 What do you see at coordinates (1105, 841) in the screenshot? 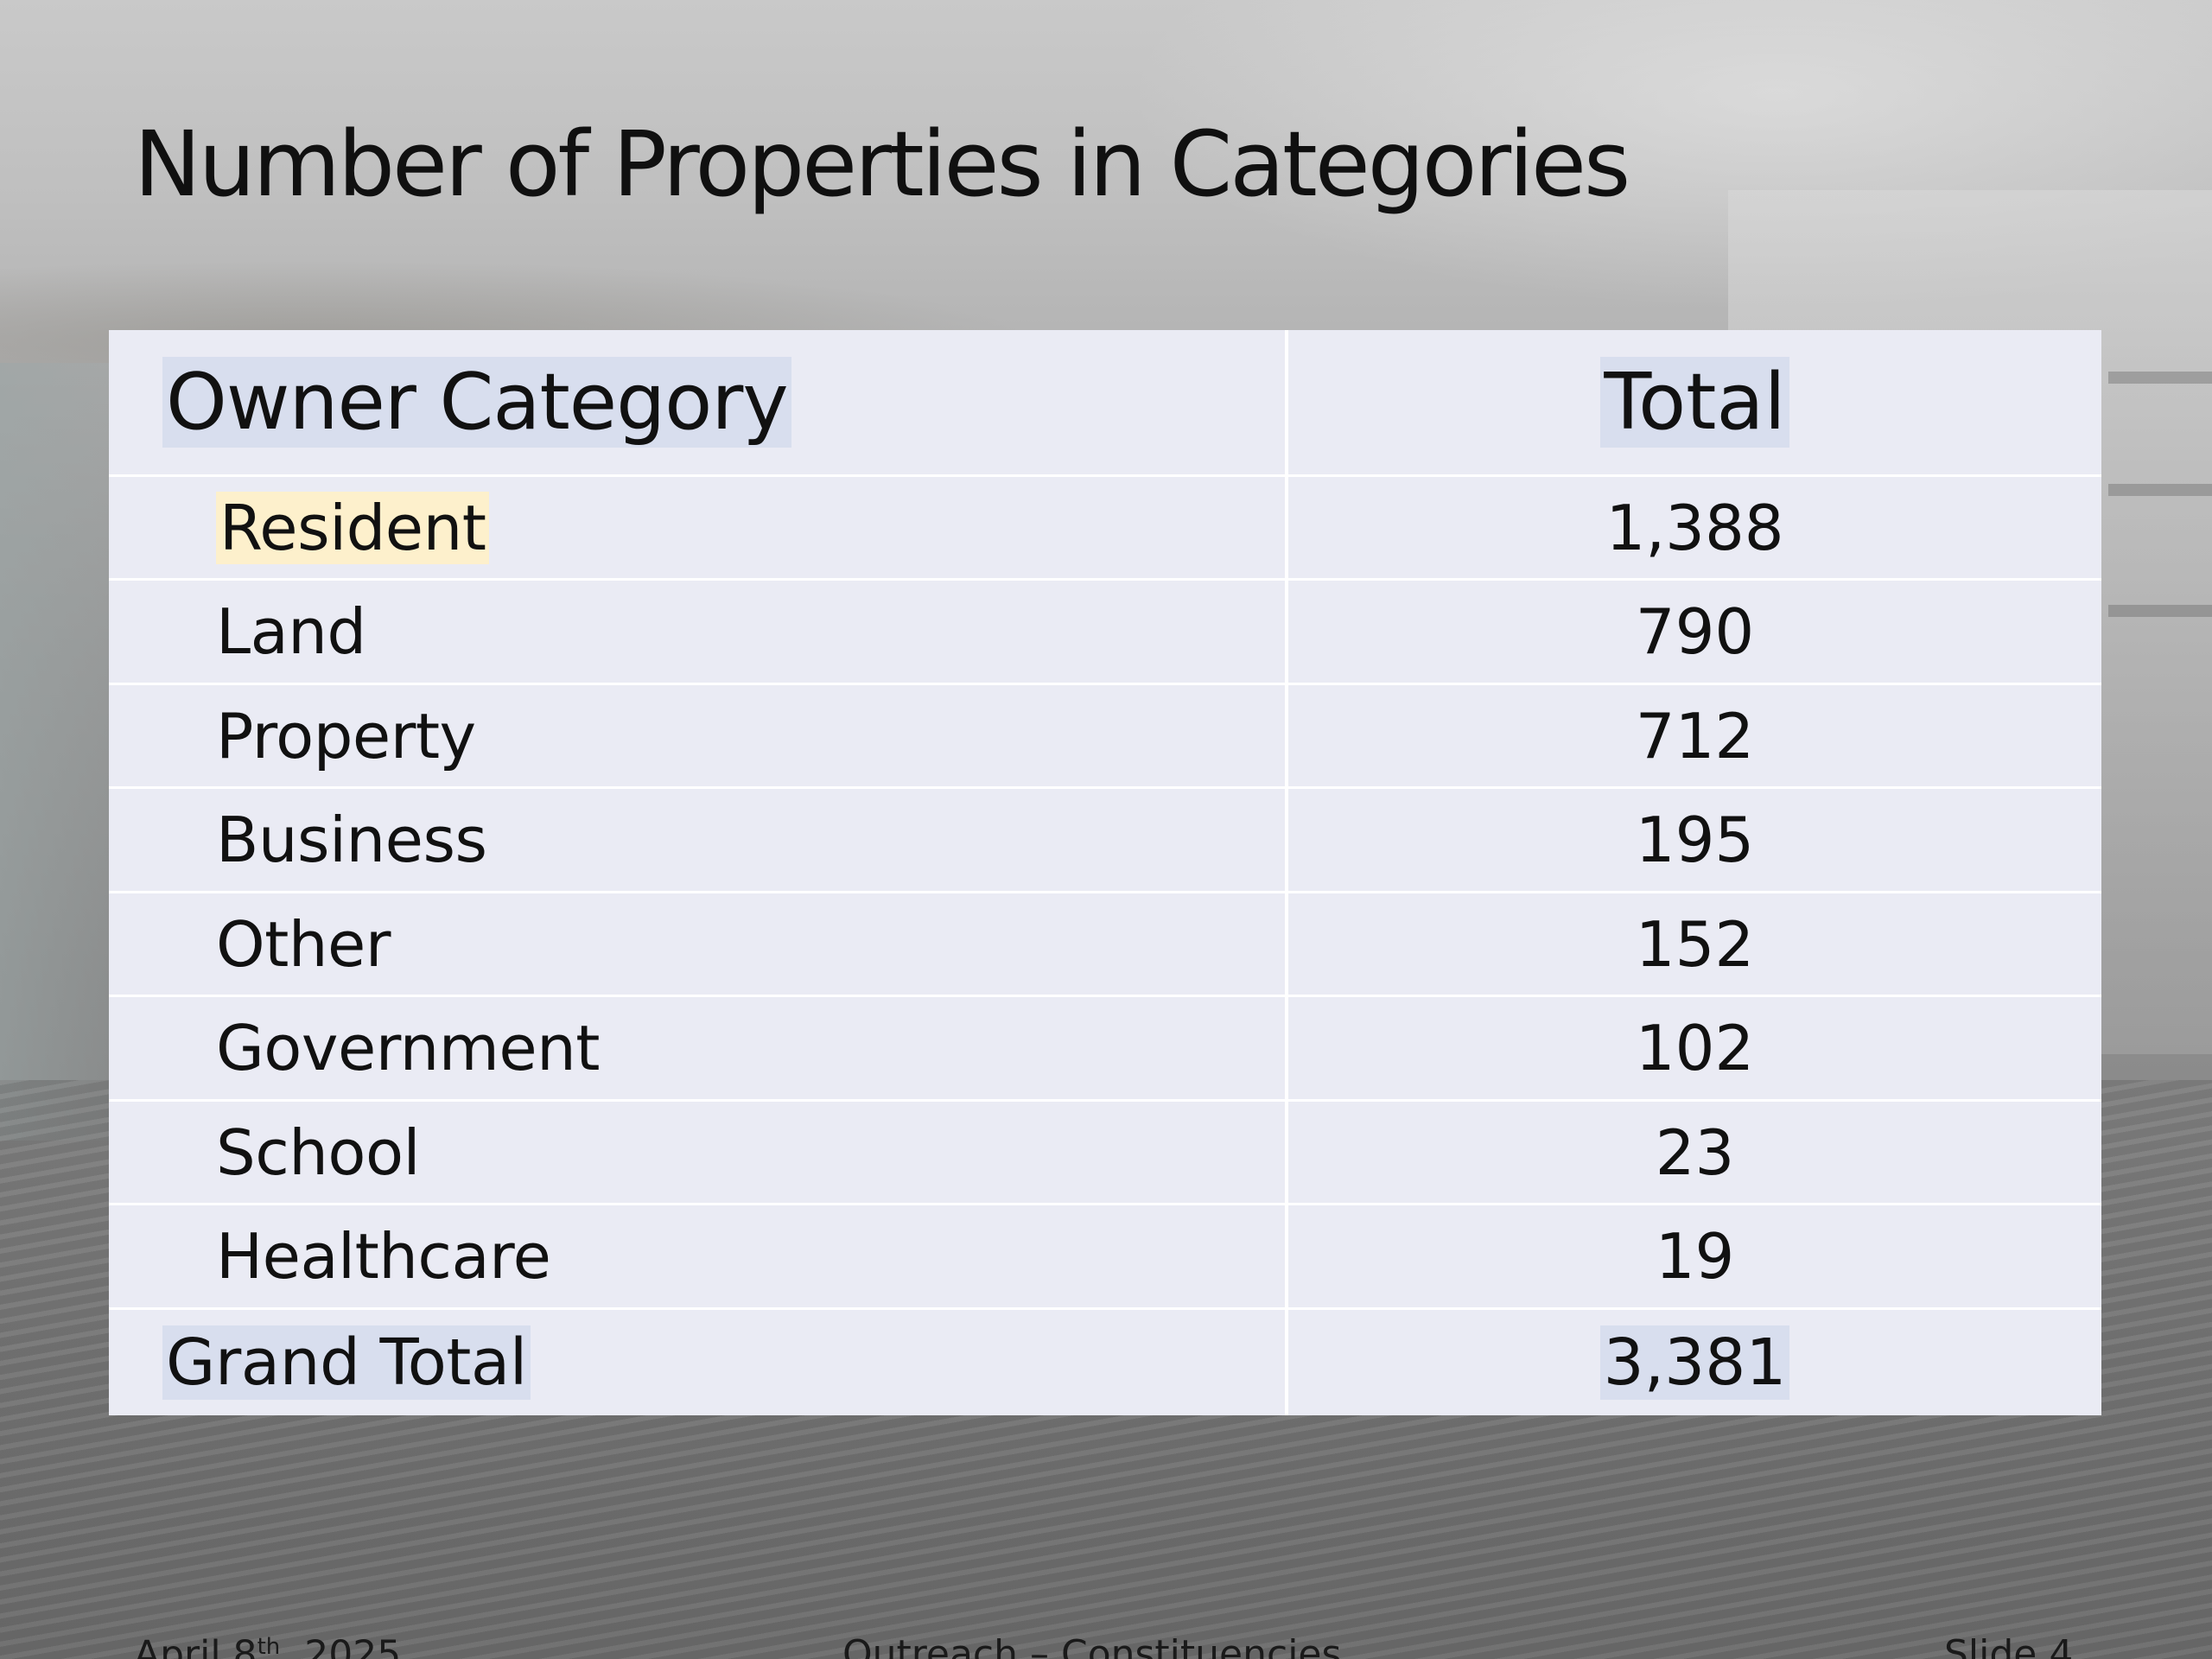
I see `table-row: Business 195` at bounding box center [1105, 841].